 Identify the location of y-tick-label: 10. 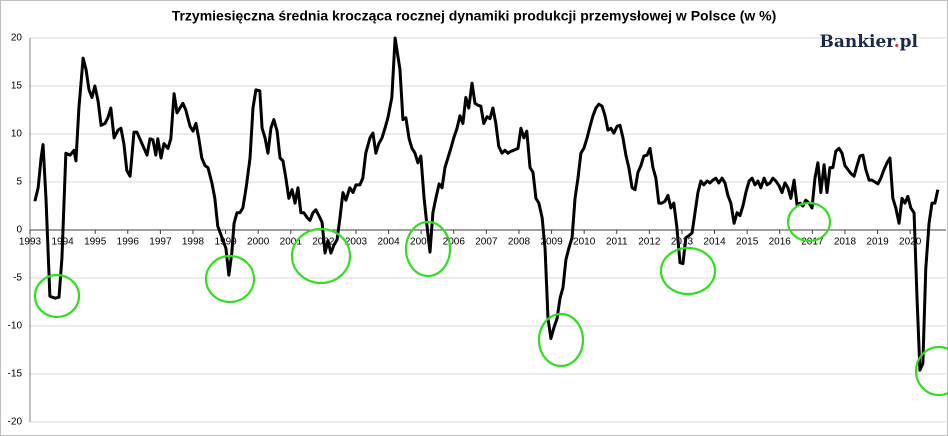
(17, 134).